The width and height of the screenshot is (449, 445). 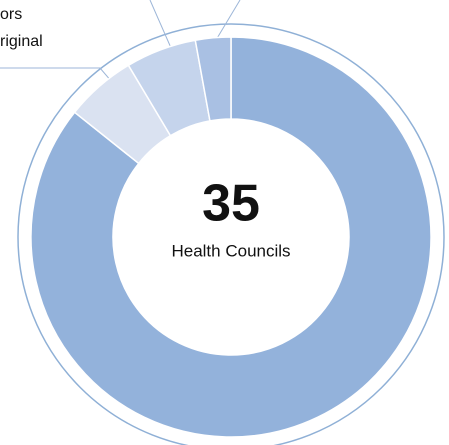 What do you see at coordinates (230, 250) in the screenshot?
I see `center-label: Health Councils` at bounding box center [230, 250].